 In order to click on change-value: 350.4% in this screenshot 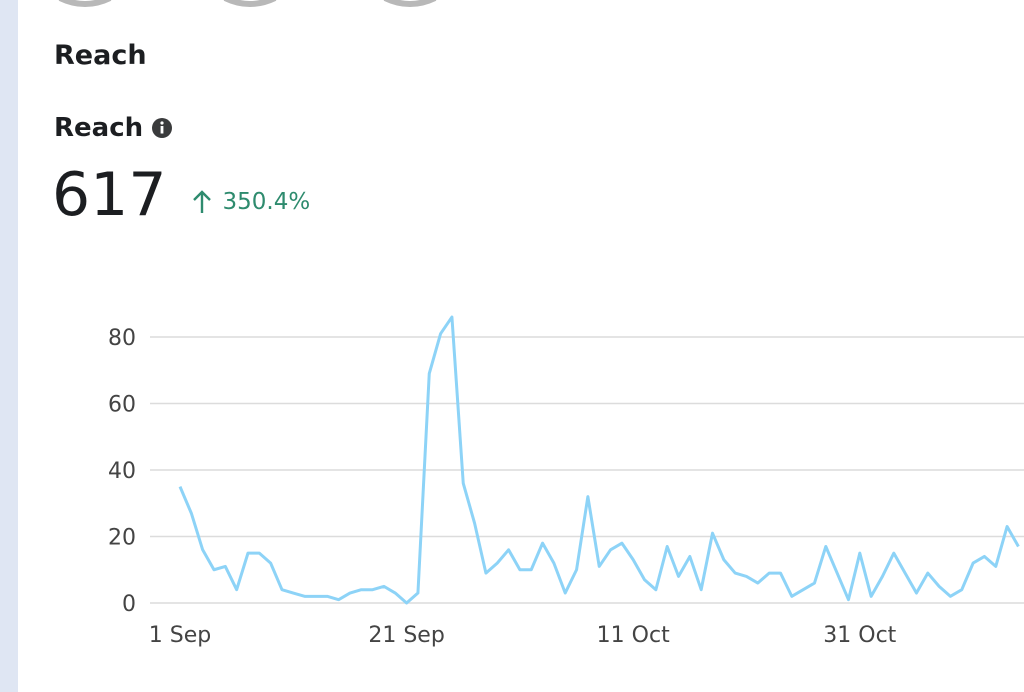, I will do `click(266, 202)`.